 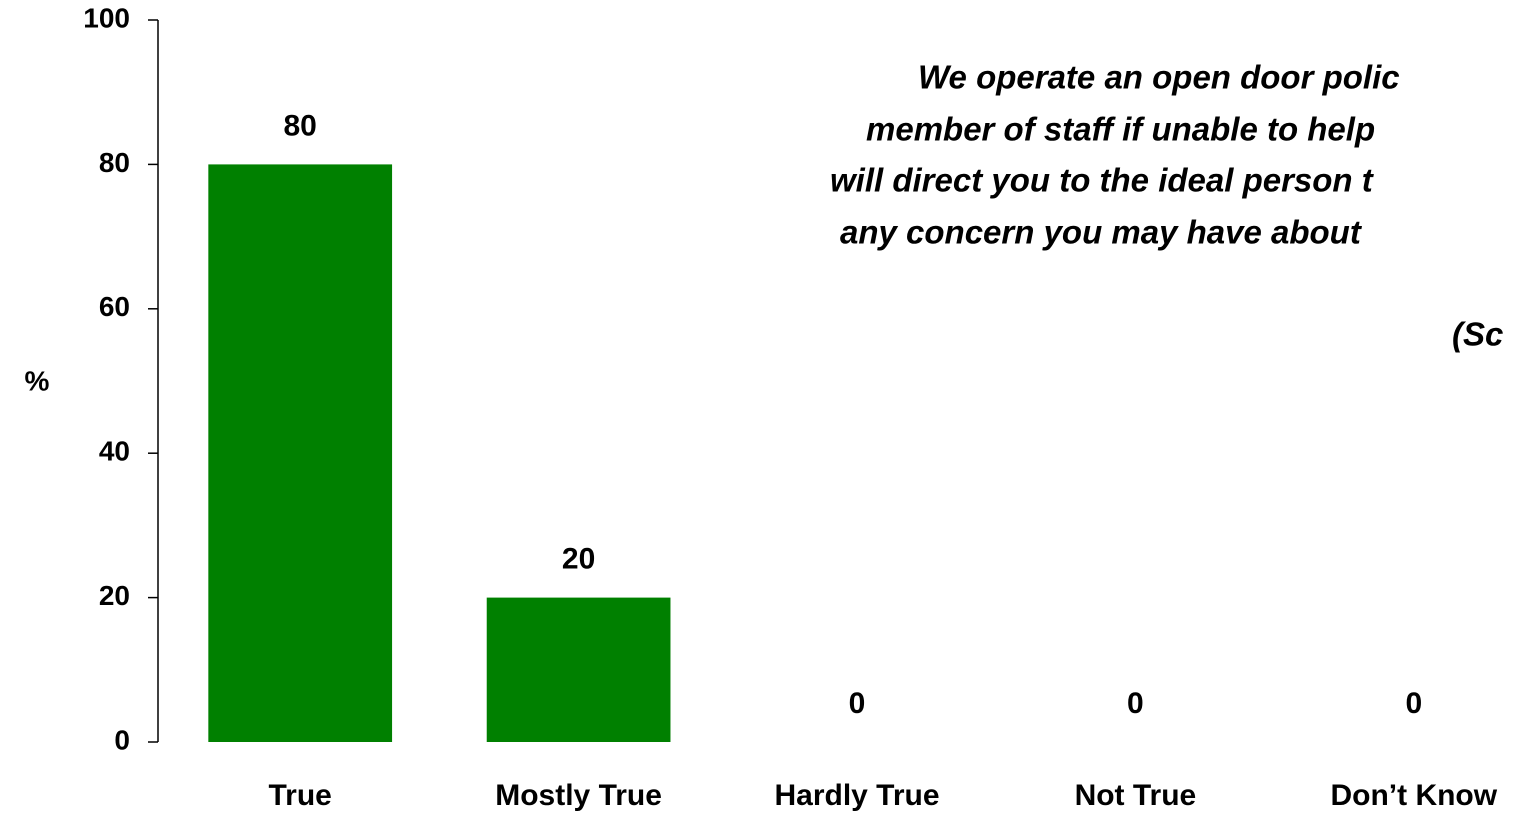 What do you see at coordinates (856, 795) in the screenshot?
I see `x-tick-label: Hardly True` at bounding box center [856, 795].